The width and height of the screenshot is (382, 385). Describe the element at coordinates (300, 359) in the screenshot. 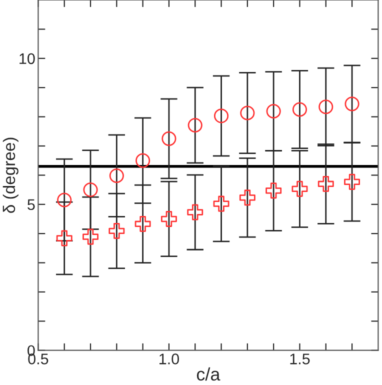

I see `x-tick-label: 1.5` at that location.